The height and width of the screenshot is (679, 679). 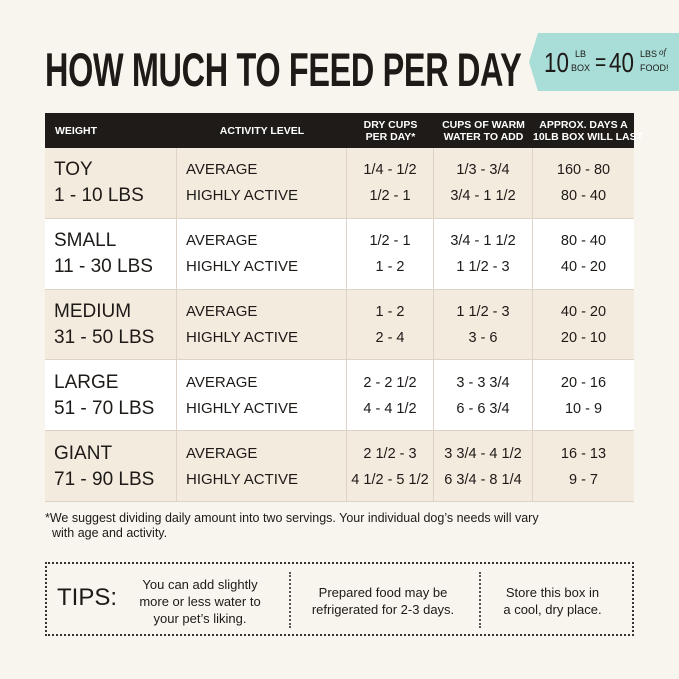 I want to click on tip-line: You can add slightly, so click(x=200, y=584).